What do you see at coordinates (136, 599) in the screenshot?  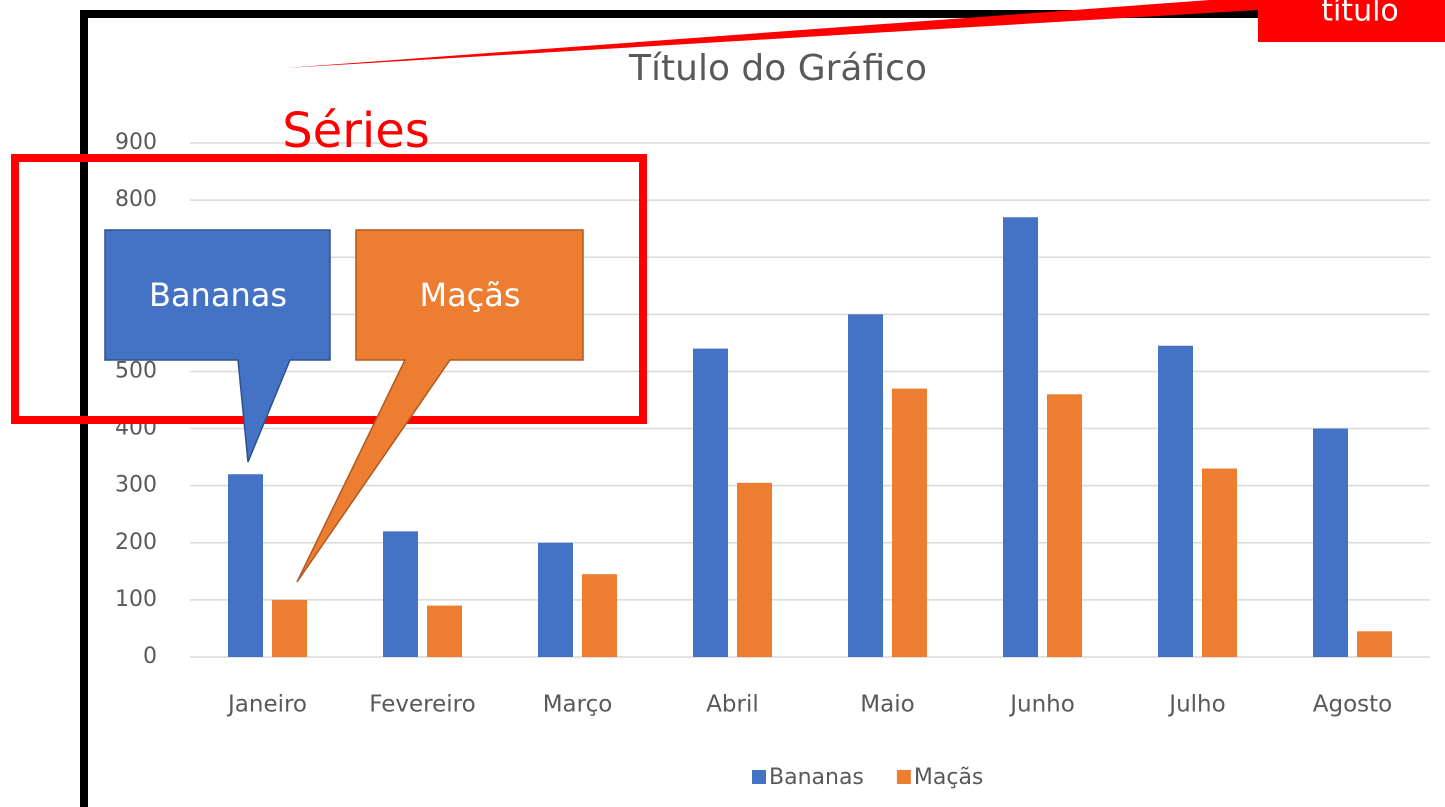 I see `y-tick-label: 100` at bounding box center [136, 599].